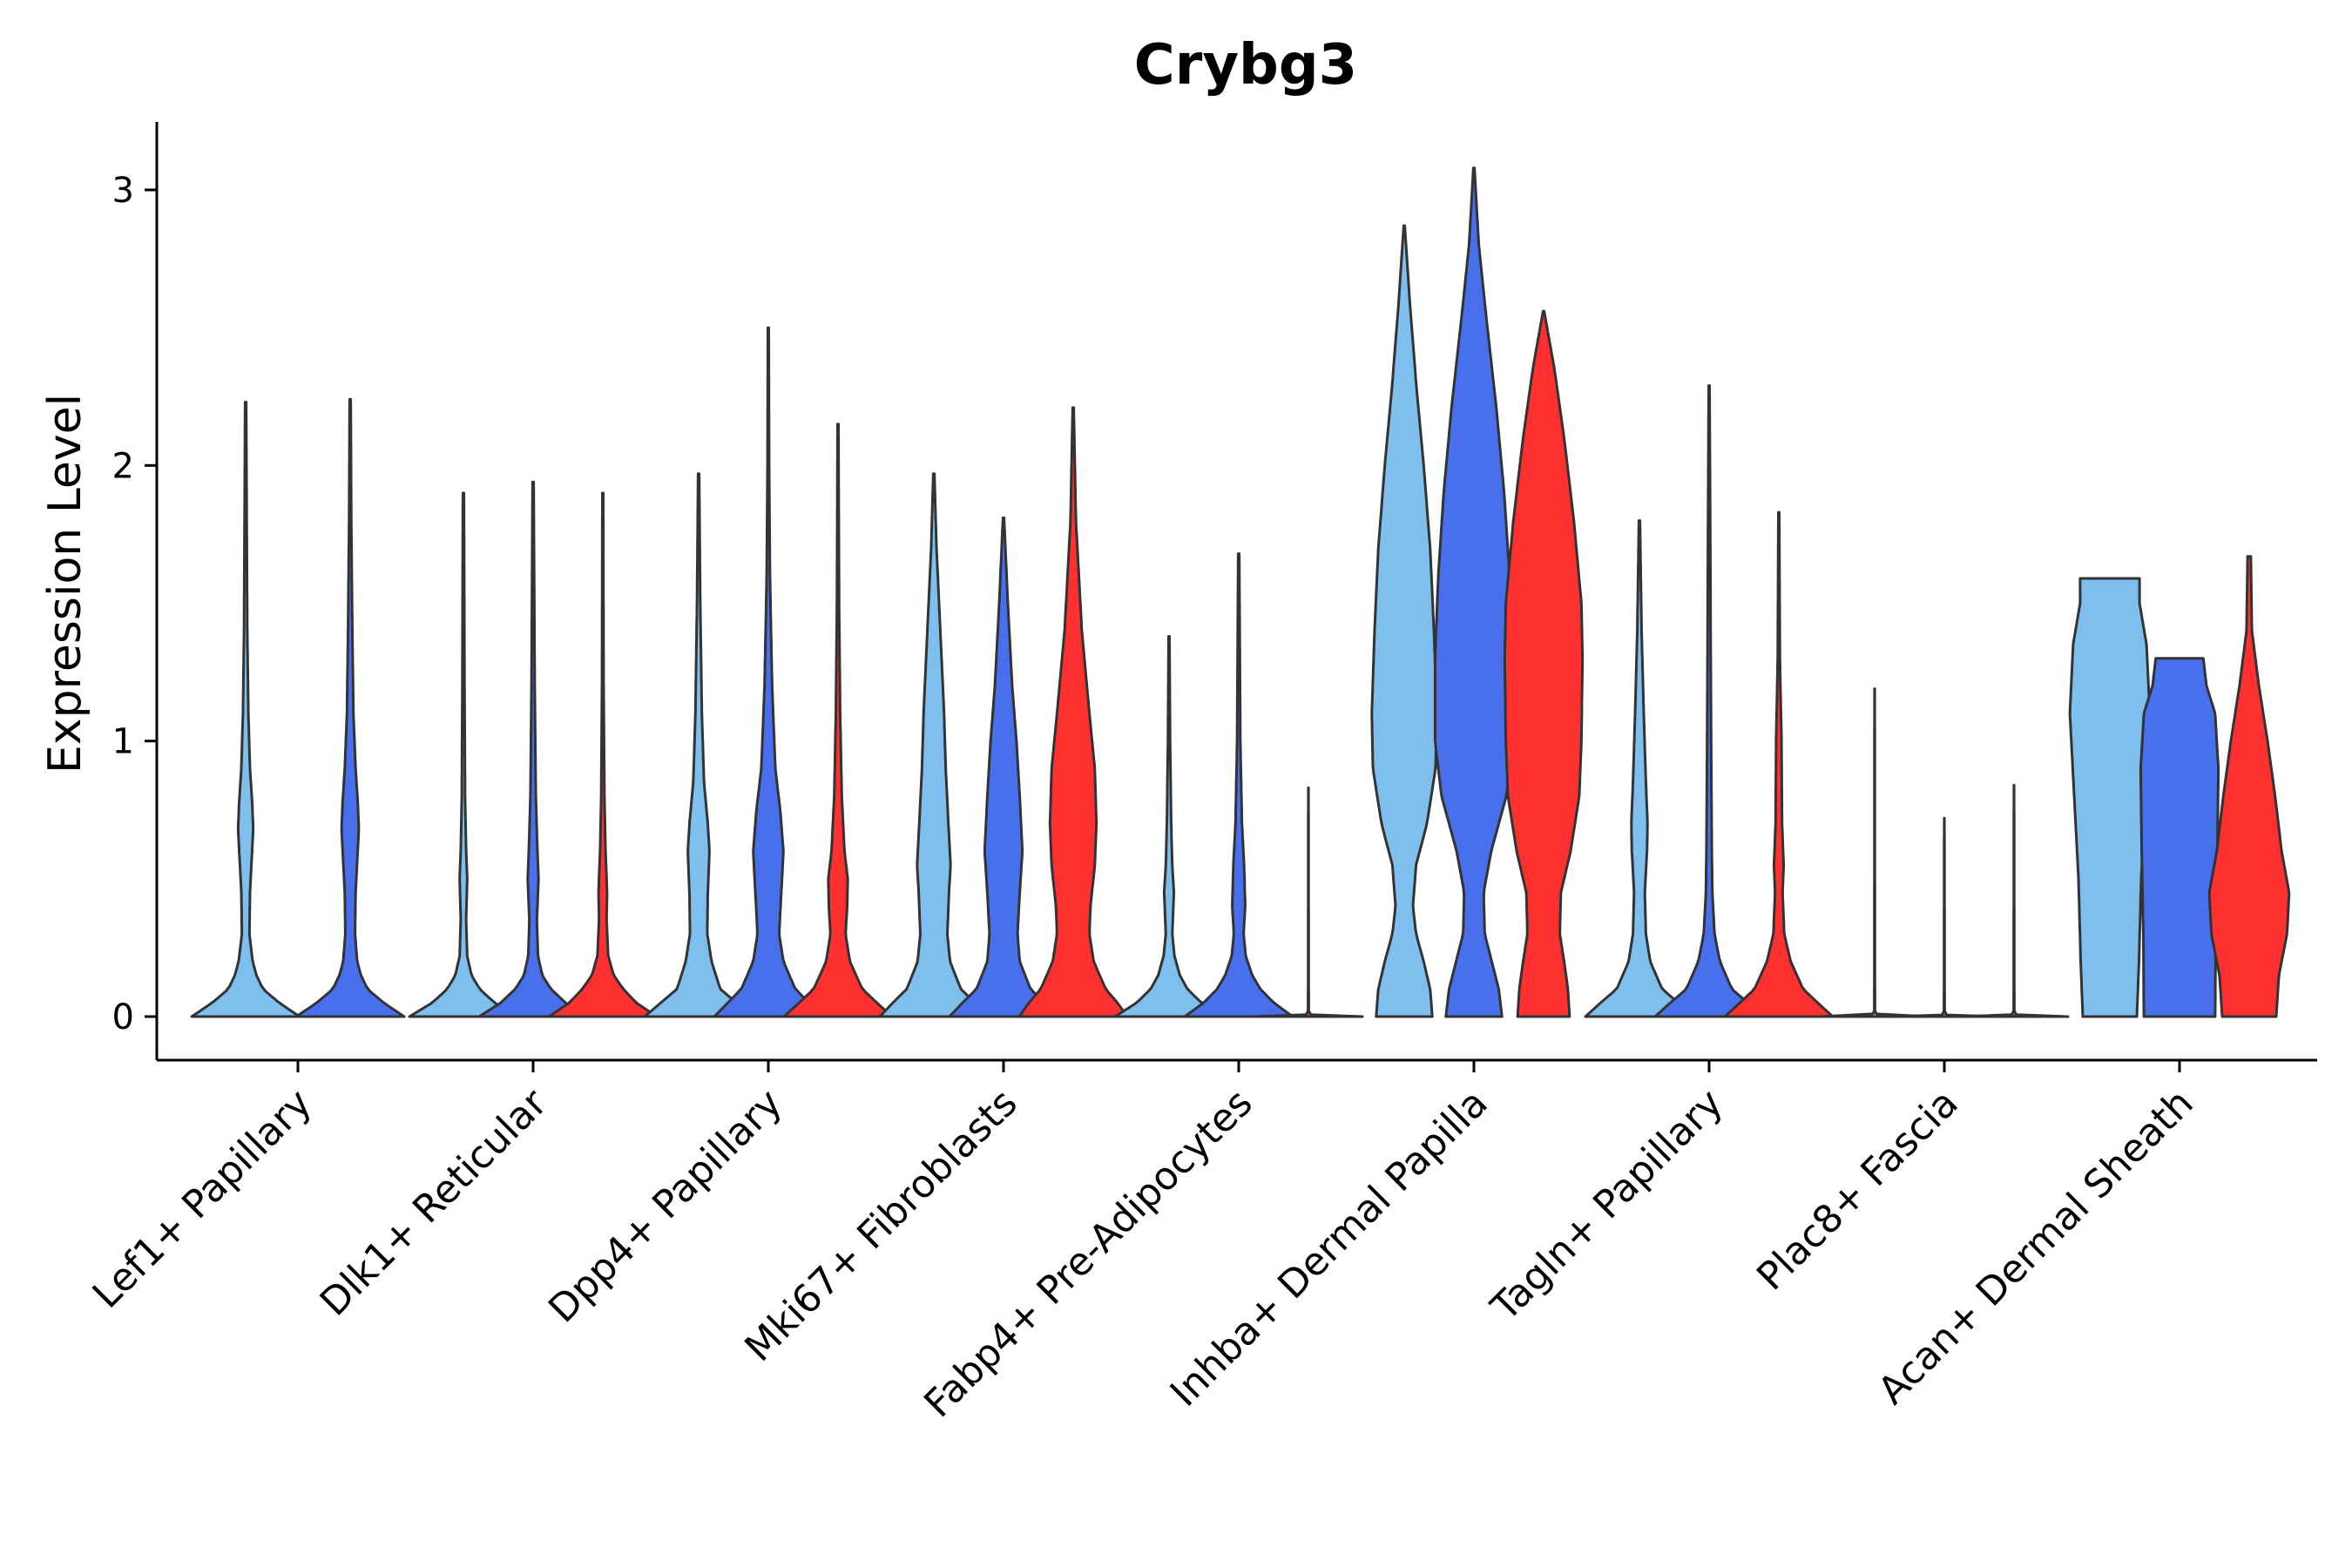 The image size is (2352, 1568). I want to click on chart-title: Crybg3, so click(1245, 66).